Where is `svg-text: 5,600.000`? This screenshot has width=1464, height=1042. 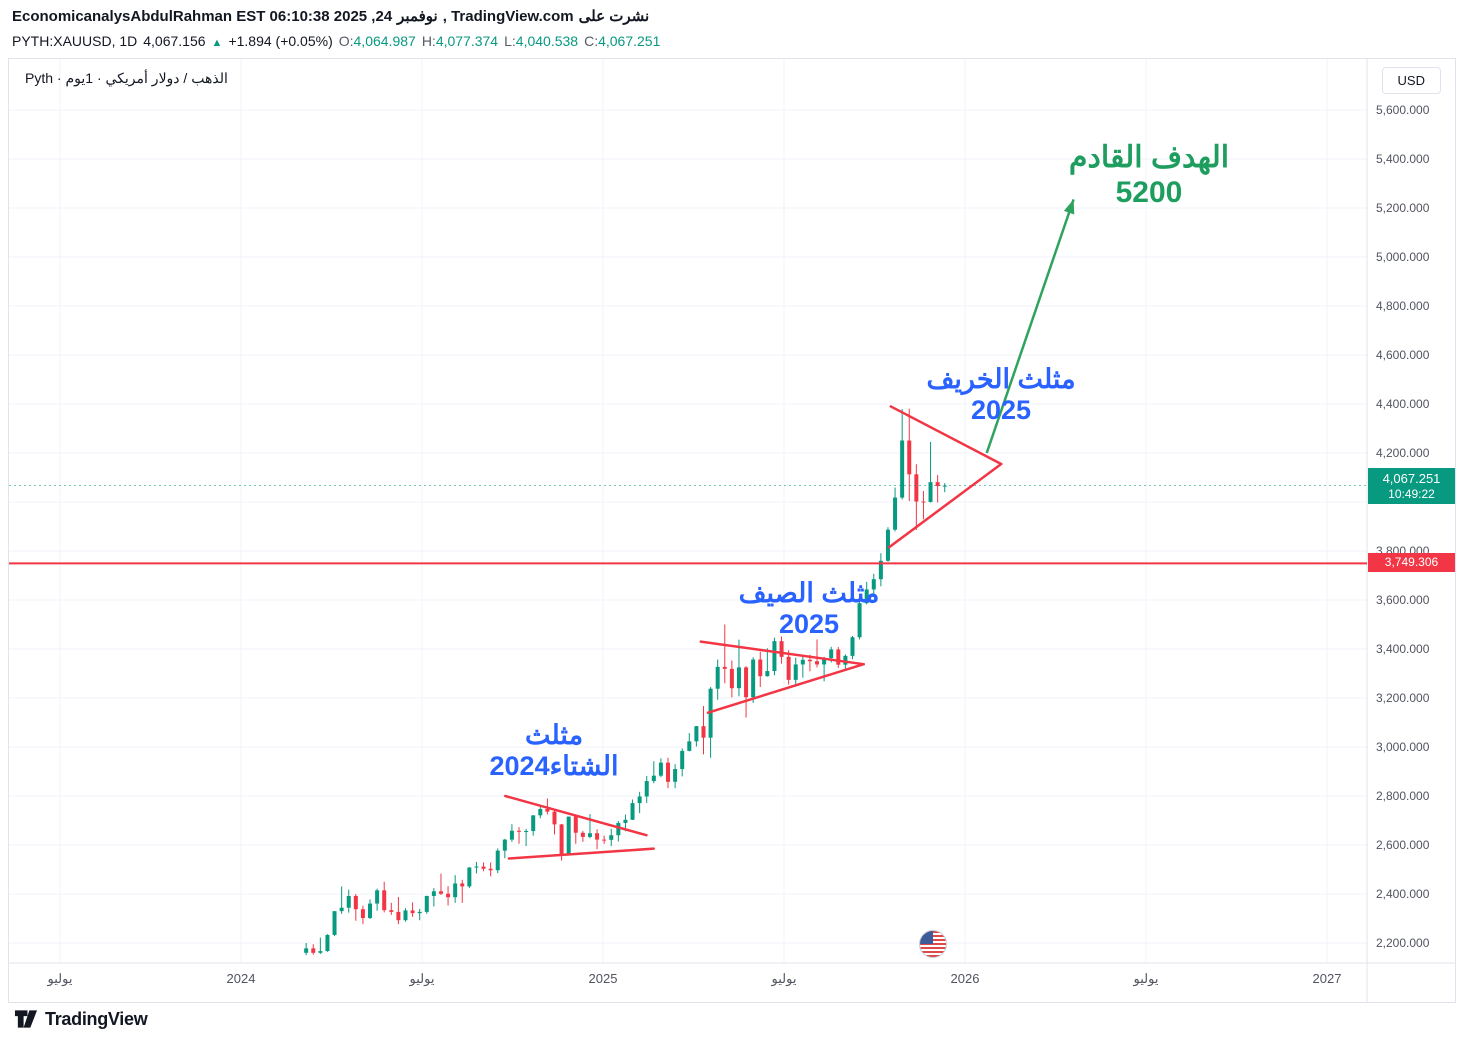 svg-text: 5,600.000 is located at coordinates (1403, 110).